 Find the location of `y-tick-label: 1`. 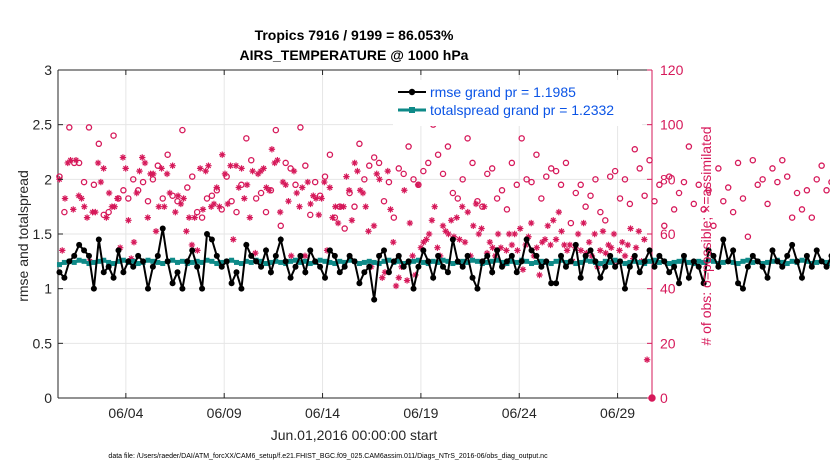

y-tick-label: 1 is located at coordinates (48, 289).